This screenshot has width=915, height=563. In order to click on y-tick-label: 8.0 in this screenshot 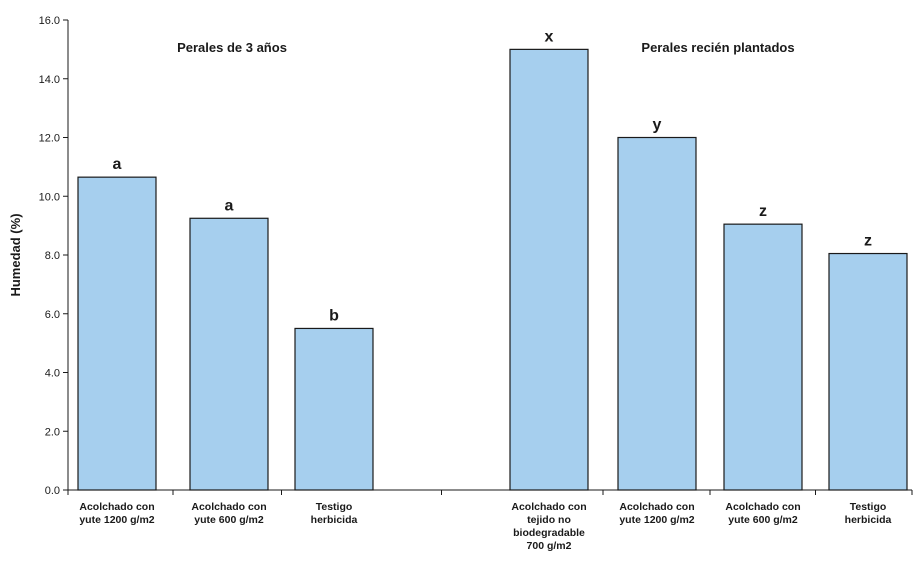, I will do `click(52, 256)`.